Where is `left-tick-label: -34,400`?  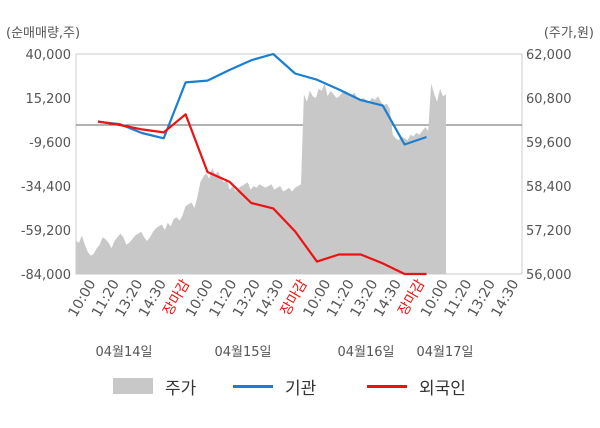
left-tick-label: -34,400 is located at coordinates (46, 187).